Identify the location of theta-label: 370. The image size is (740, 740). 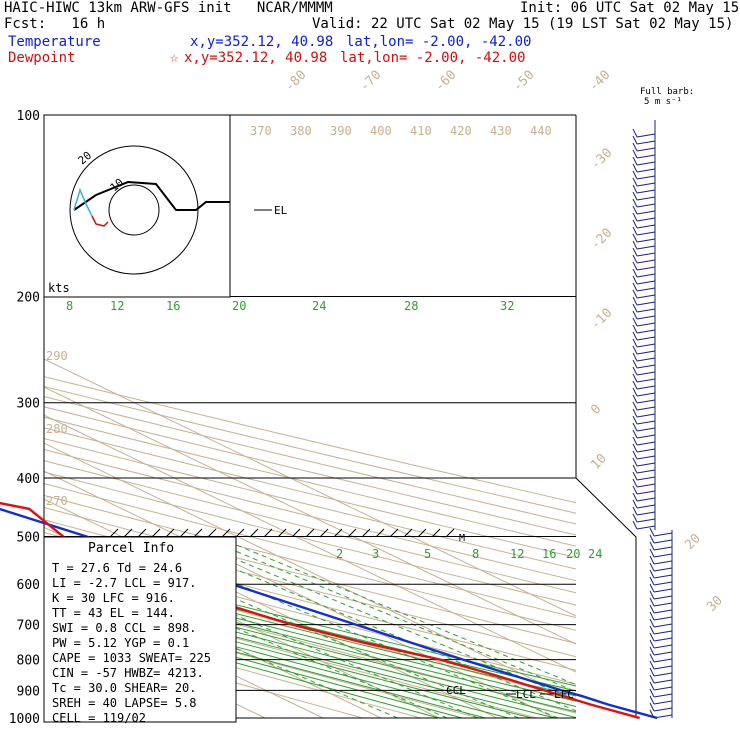
(261, 131).